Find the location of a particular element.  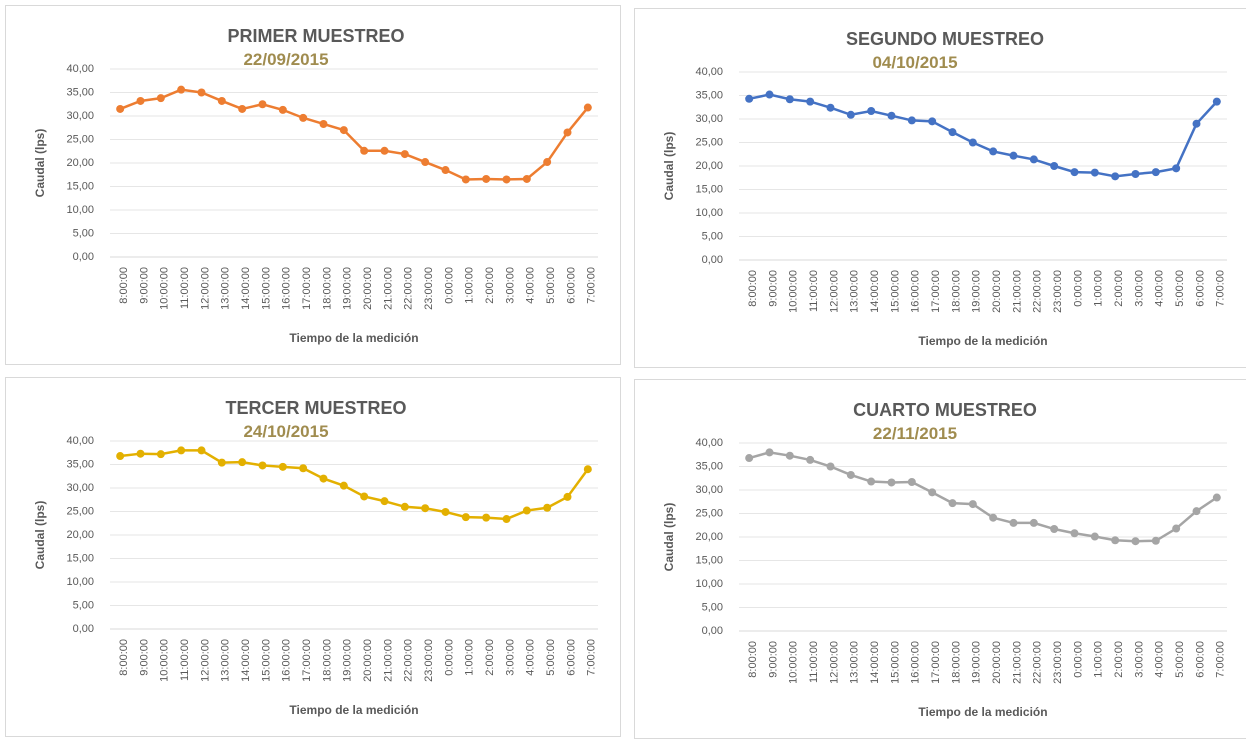

x-tick-label: 23:00:00 is located at coordinates (1058, 291).